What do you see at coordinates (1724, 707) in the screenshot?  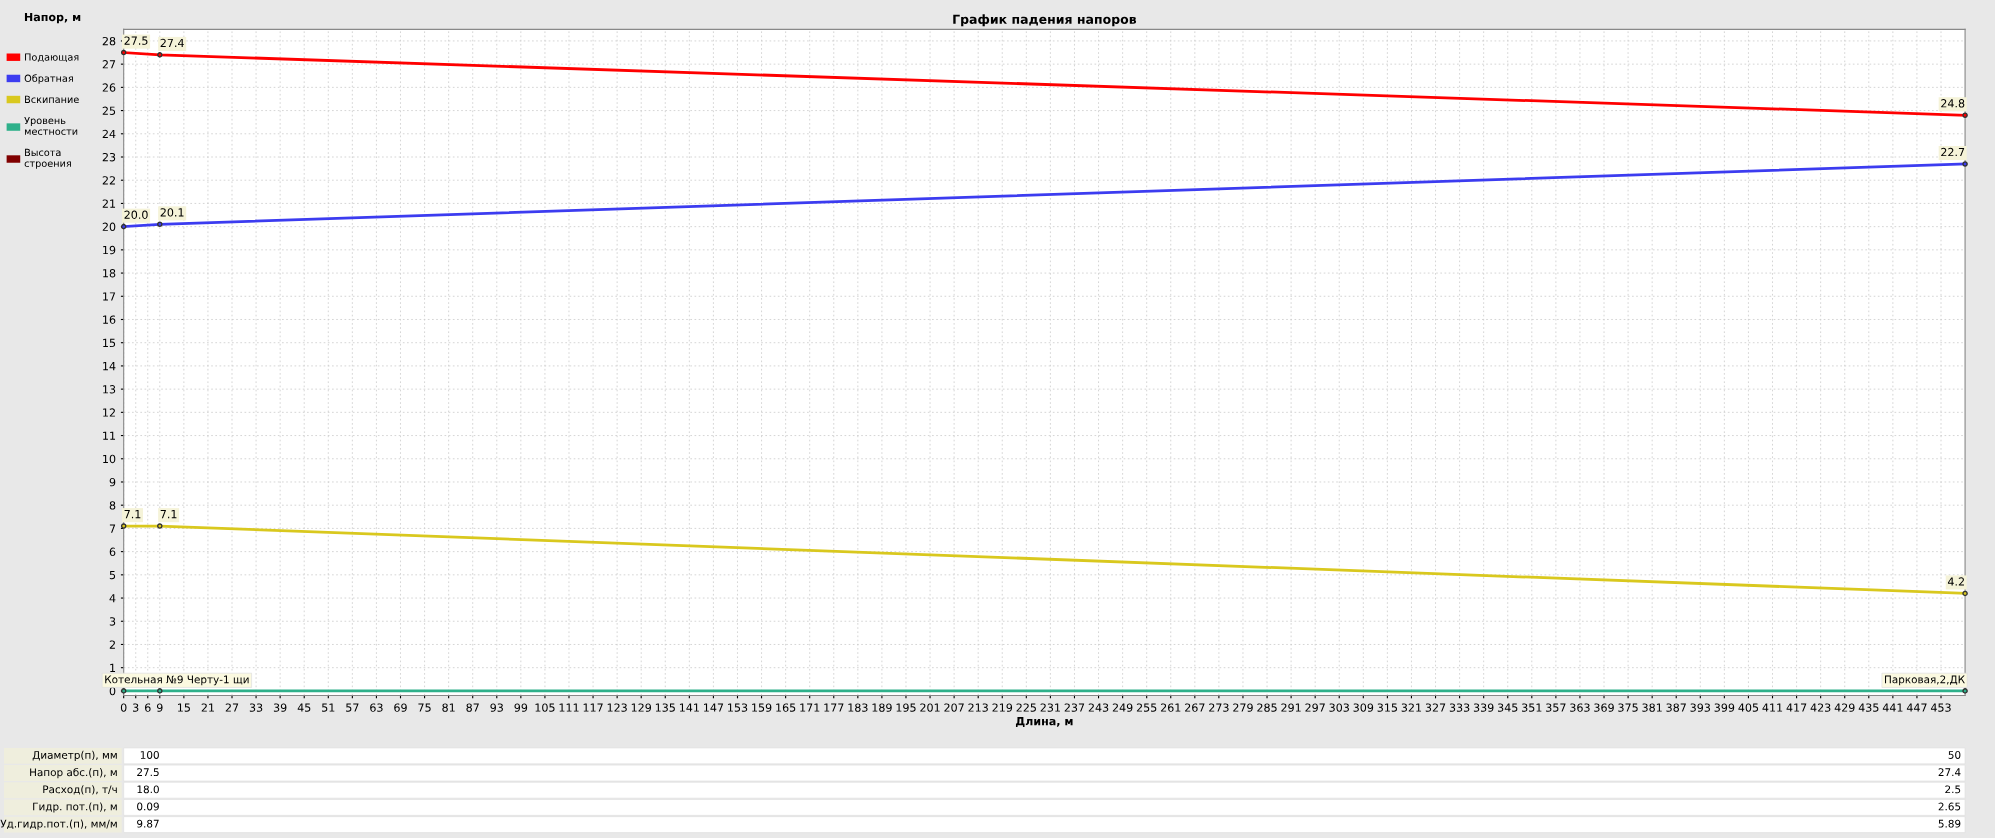 I see `x-tick-label: 399` at bounding box center [1724, 707].